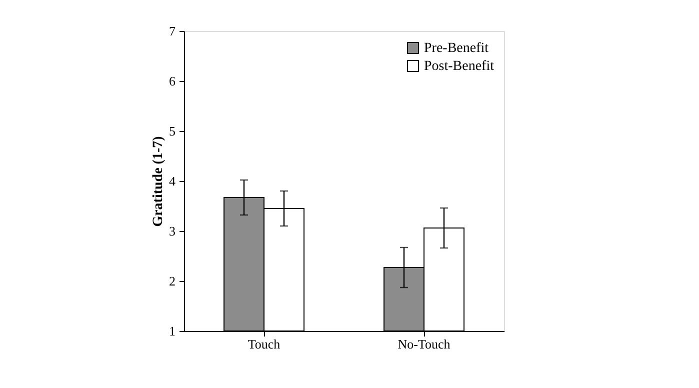 Image resolution: width=699 pixels, height=388 pixels. I want to click on y-tick-label: 6, so click(172, 81).